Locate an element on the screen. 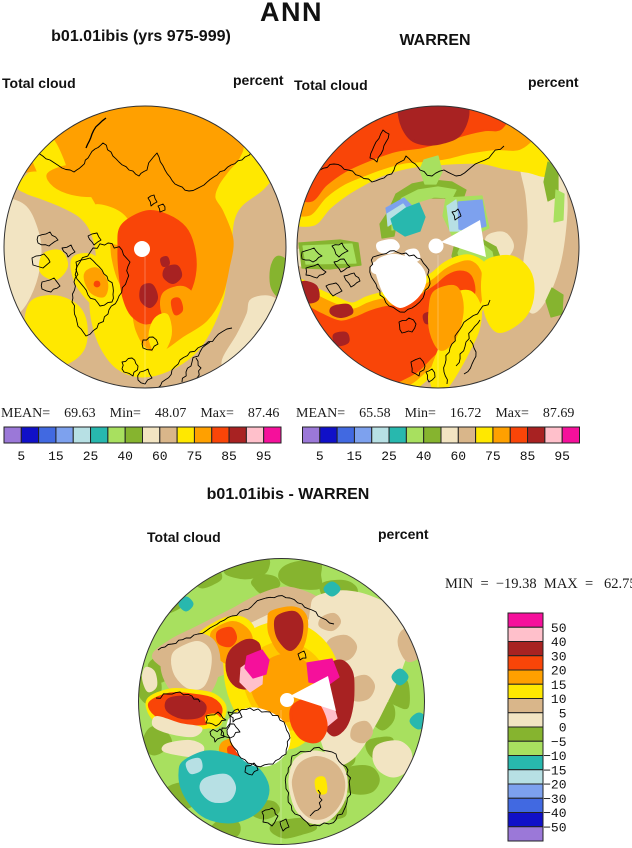 This screenshot has width=632, height=848. svg-text: 0 is located at coordinates (563, 728).